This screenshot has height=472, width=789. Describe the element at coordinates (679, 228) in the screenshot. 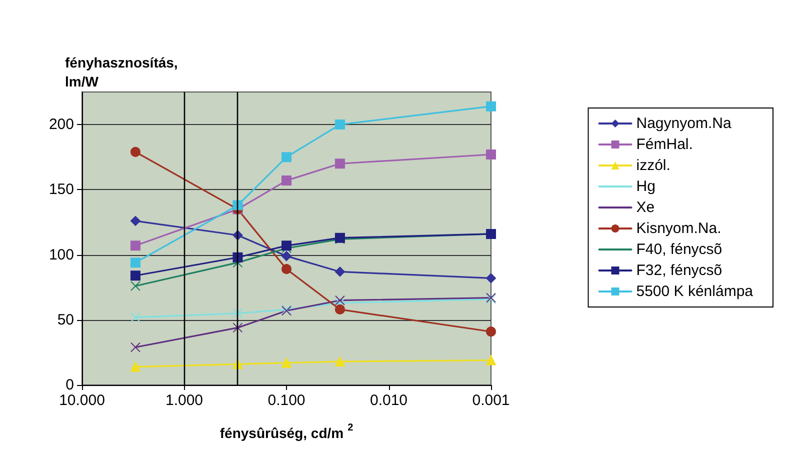

I see `legend-label: Kisnyom.Na.` at that location.